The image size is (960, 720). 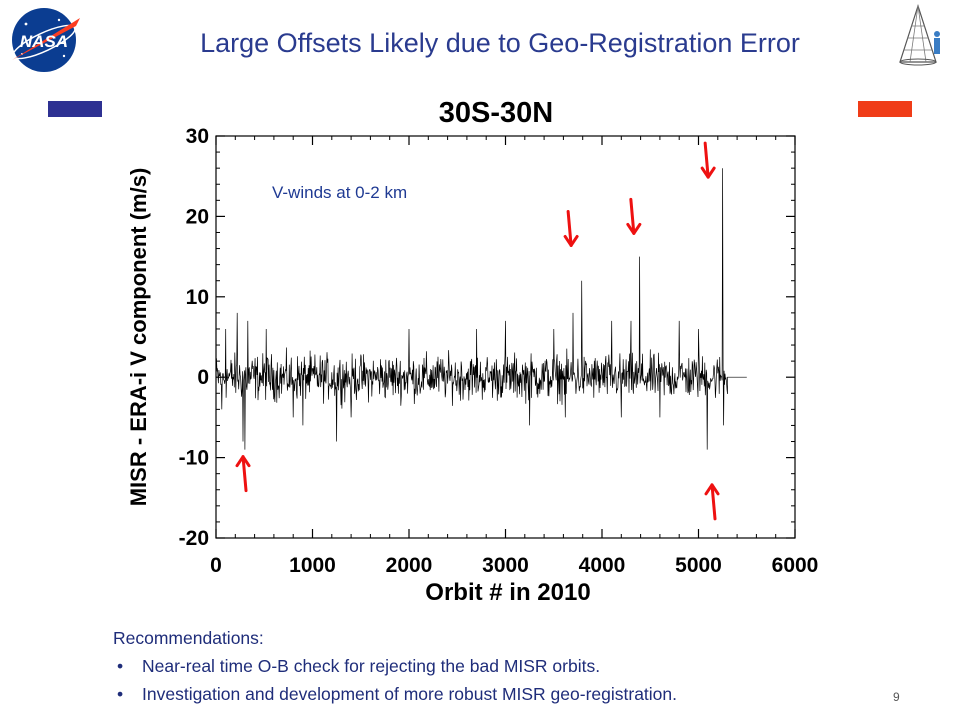 I want to click on y-axis-label: MISR - ERA-i V component (m/s), so click(x=138, y=337).